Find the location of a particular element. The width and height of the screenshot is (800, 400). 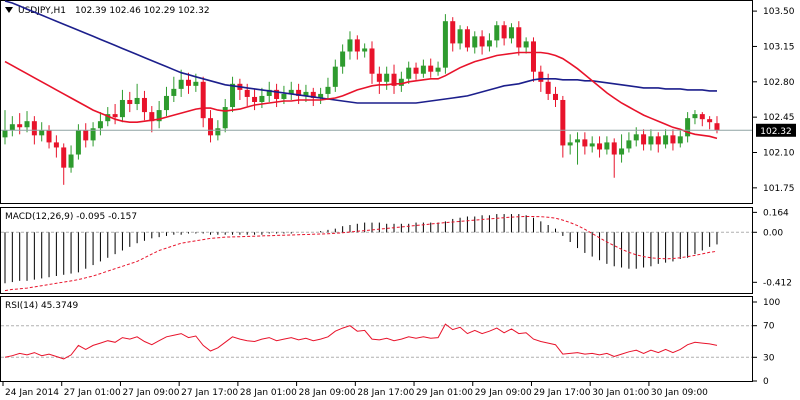

macd-y-tick-label: -0.412 is located at coordinates (777, 283).